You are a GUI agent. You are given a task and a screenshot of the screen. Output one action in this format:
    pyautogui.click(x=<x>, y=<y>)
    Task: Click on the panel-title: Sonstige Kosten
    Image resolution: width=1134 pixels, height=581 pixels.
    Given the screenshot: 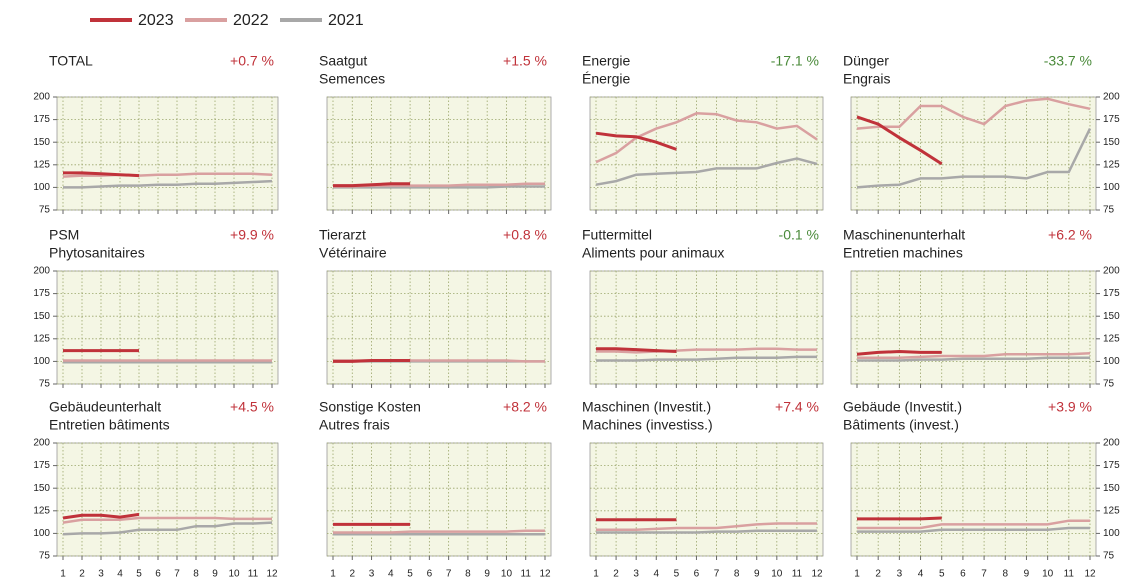 What is the action you would take?
    pyautogui.click(x=370, y=407)
    